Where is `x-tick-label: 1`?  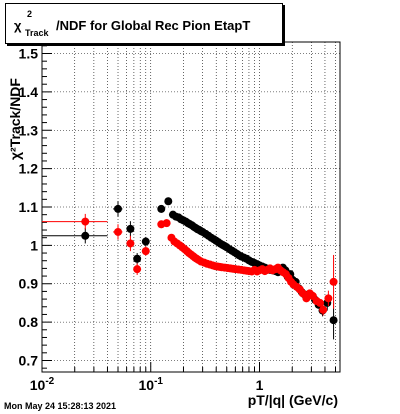 x-tick-label: 1 is located at coordinates (260, 385).